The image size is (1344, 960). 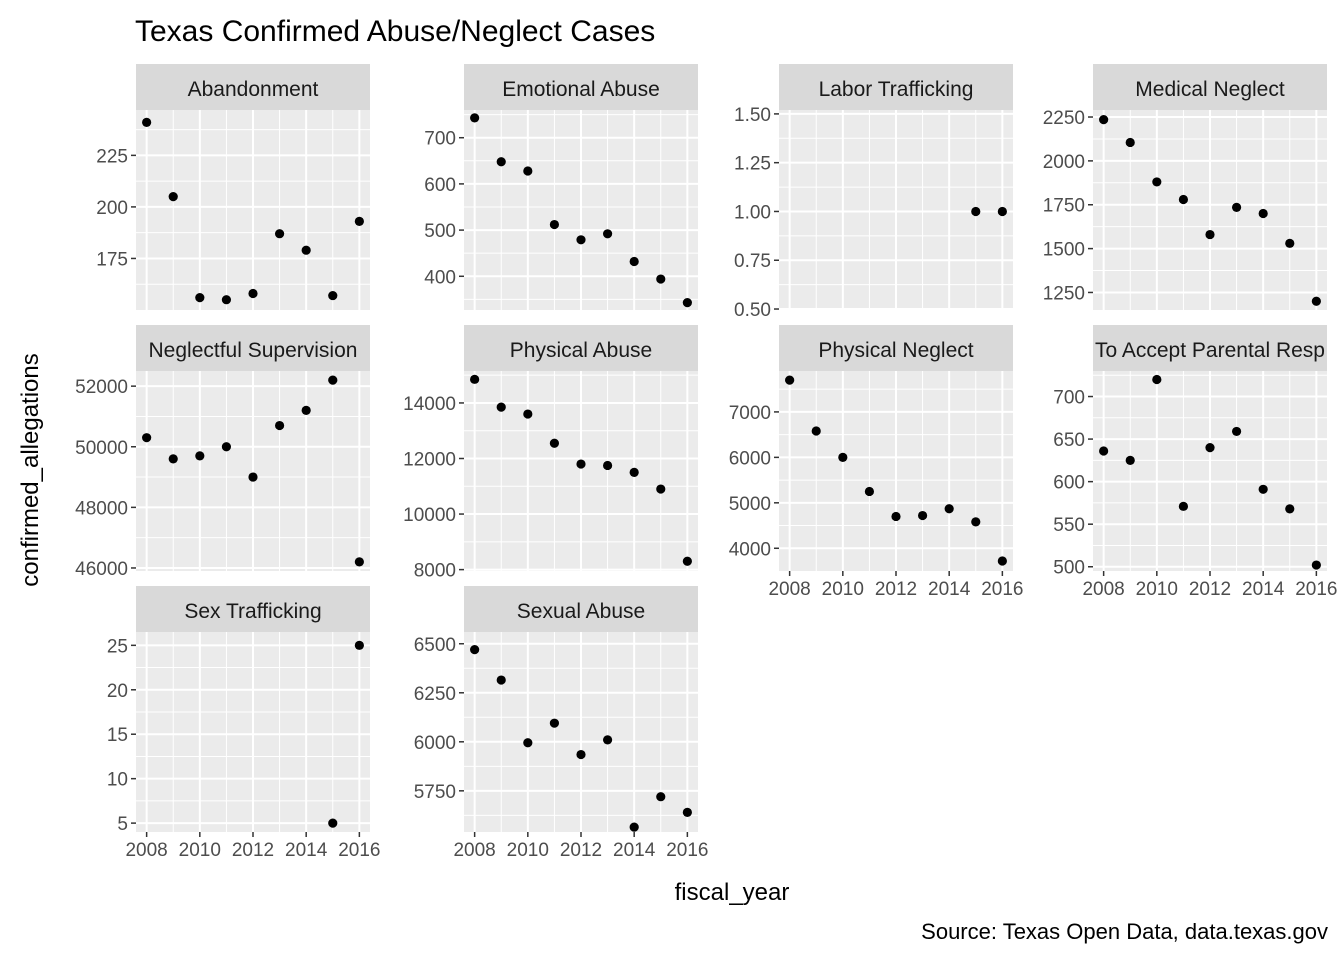 I want to click on x-axis-title: fiscal_year, so click(x=732, y=892).